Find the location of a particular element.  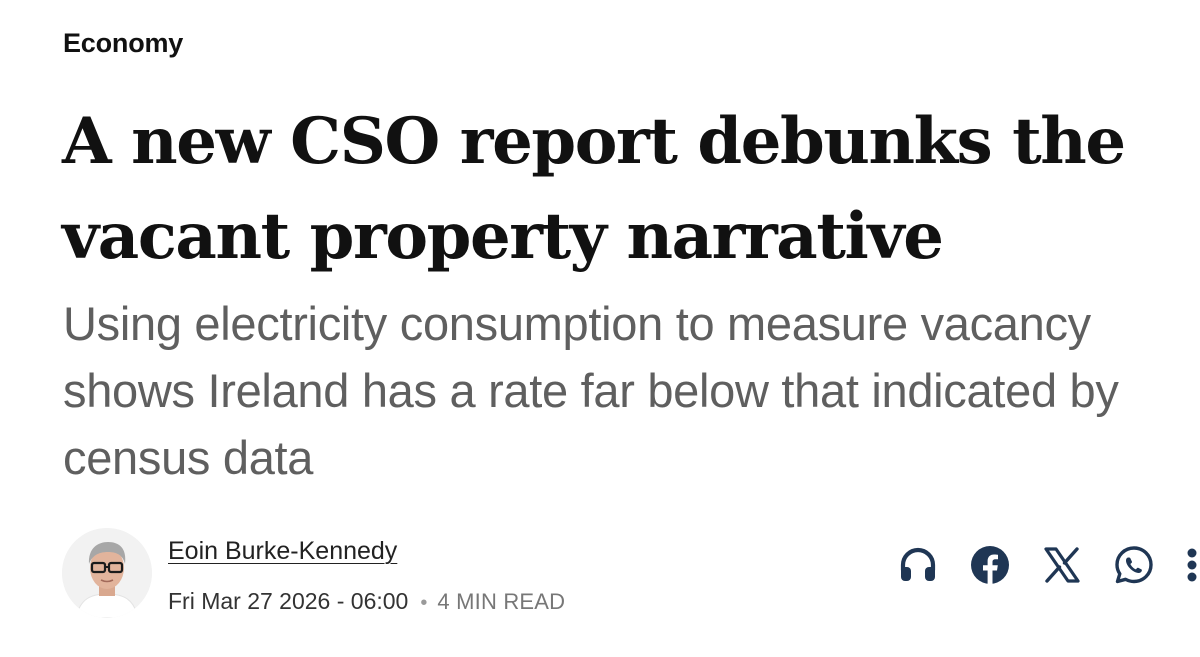

headphones-icon is located at coordinates (918, 565).